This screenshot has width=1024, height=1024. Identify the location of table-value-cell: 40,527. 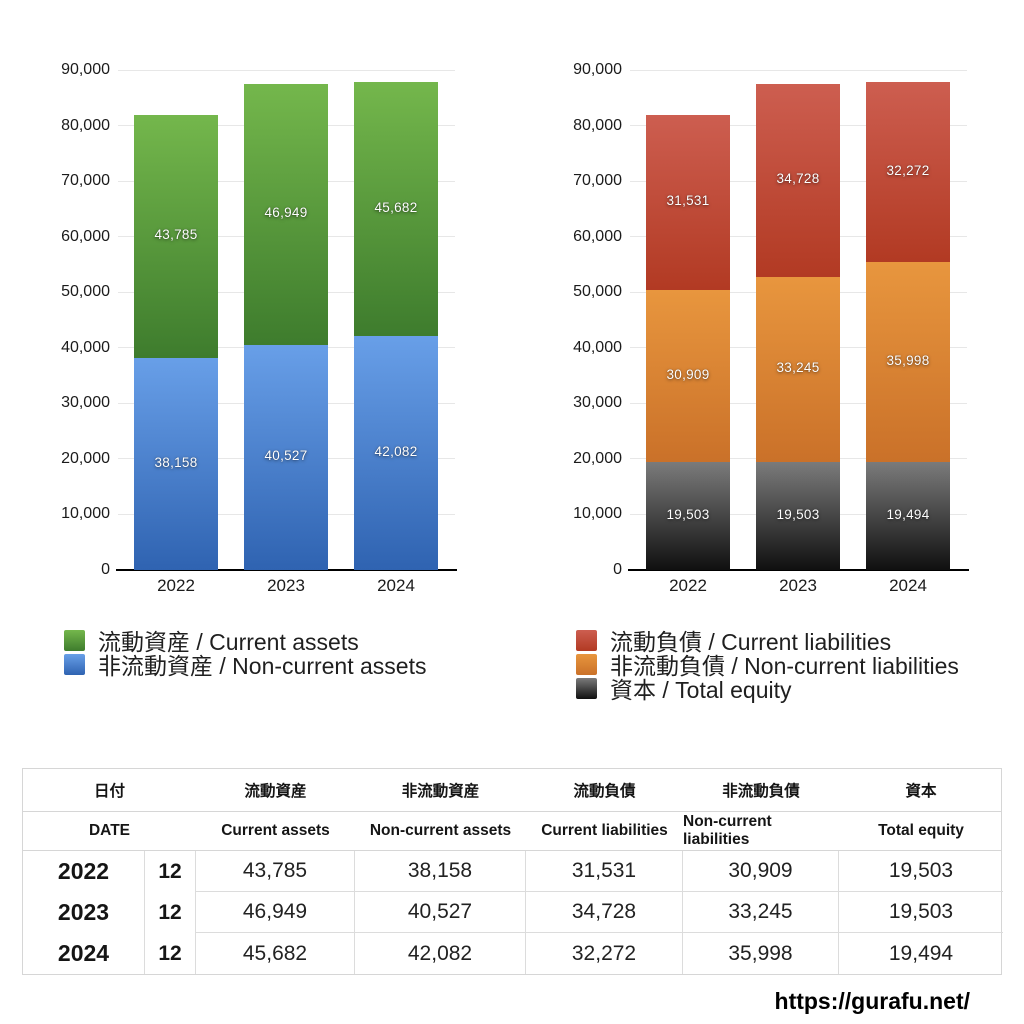
(440, 912).